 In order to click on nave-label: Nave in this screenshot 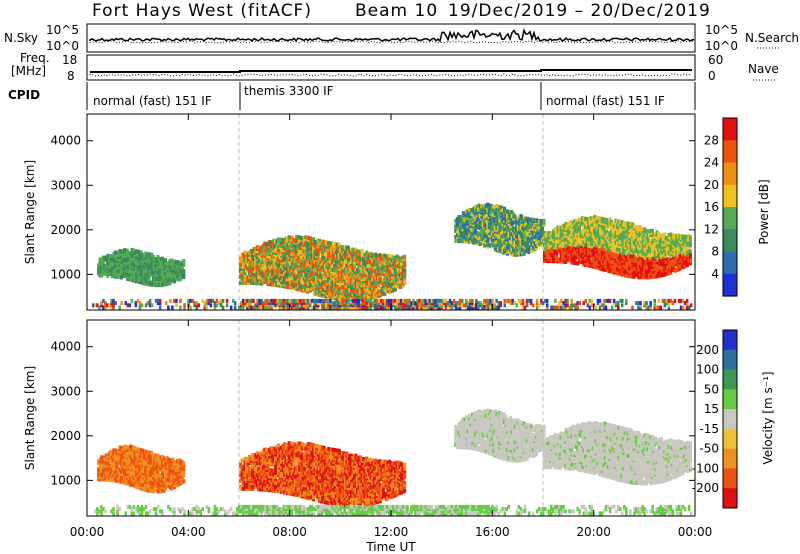, I will do `click(763, 69)`.